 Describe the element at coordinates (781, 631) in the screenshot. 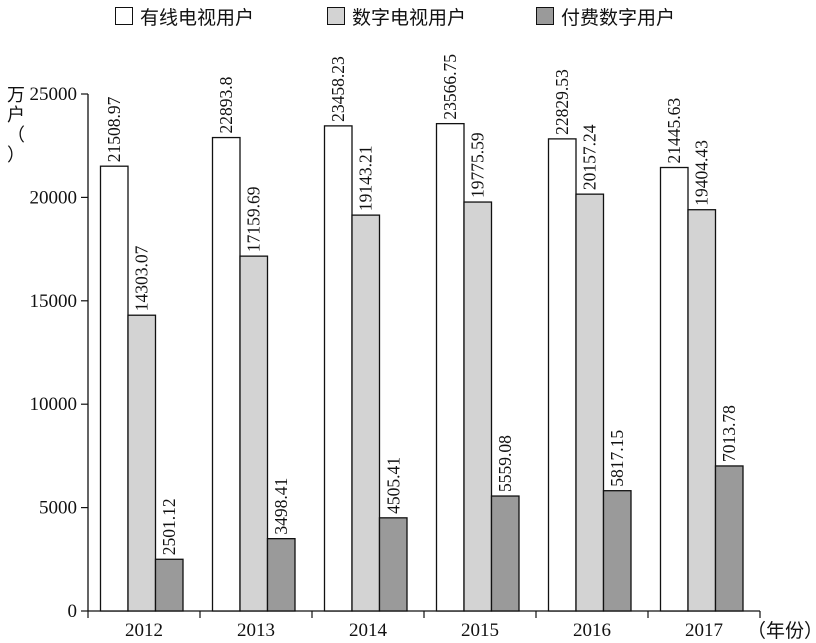

I see `x-axis-unit-label: （年份）` at that location.